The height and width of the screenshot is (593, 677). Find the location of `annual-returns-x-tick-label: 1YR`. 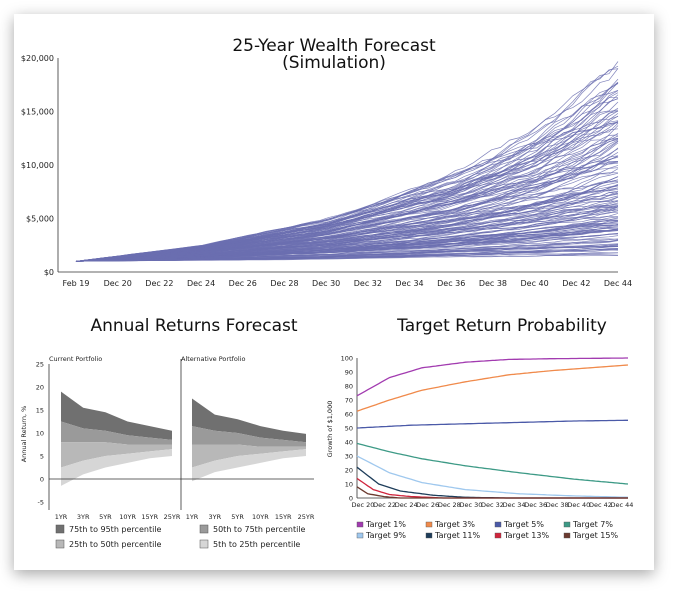

annual-returns-x-tick-label: 1YR is located at coordinates (192, 517).